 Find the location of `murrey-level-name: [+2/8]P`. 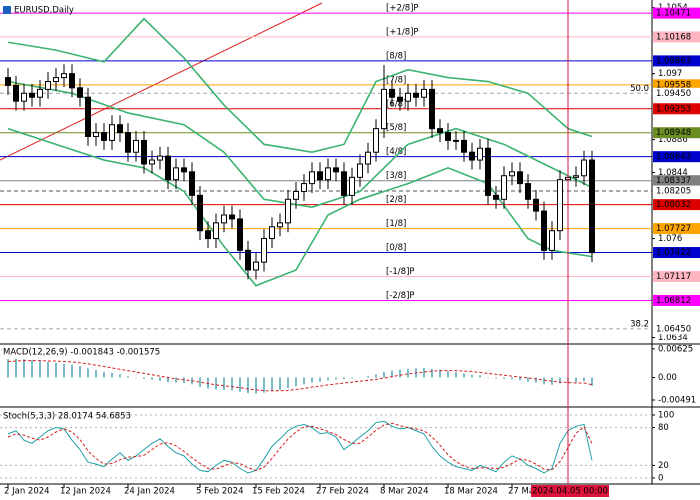

murrey-level-name: [+2/8]P is located at coordinates (402, 9).